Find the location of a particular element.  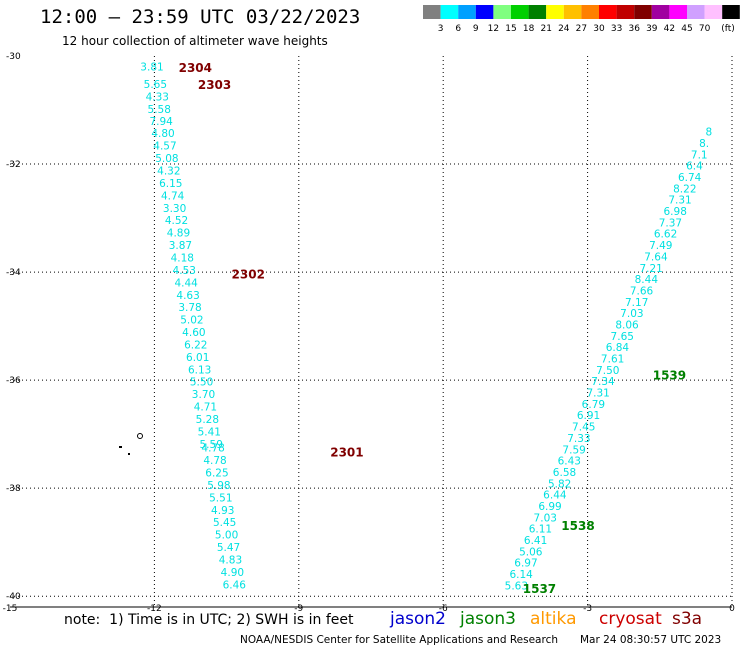

swh-value: 6.97 is located at coordinates (525, 564).